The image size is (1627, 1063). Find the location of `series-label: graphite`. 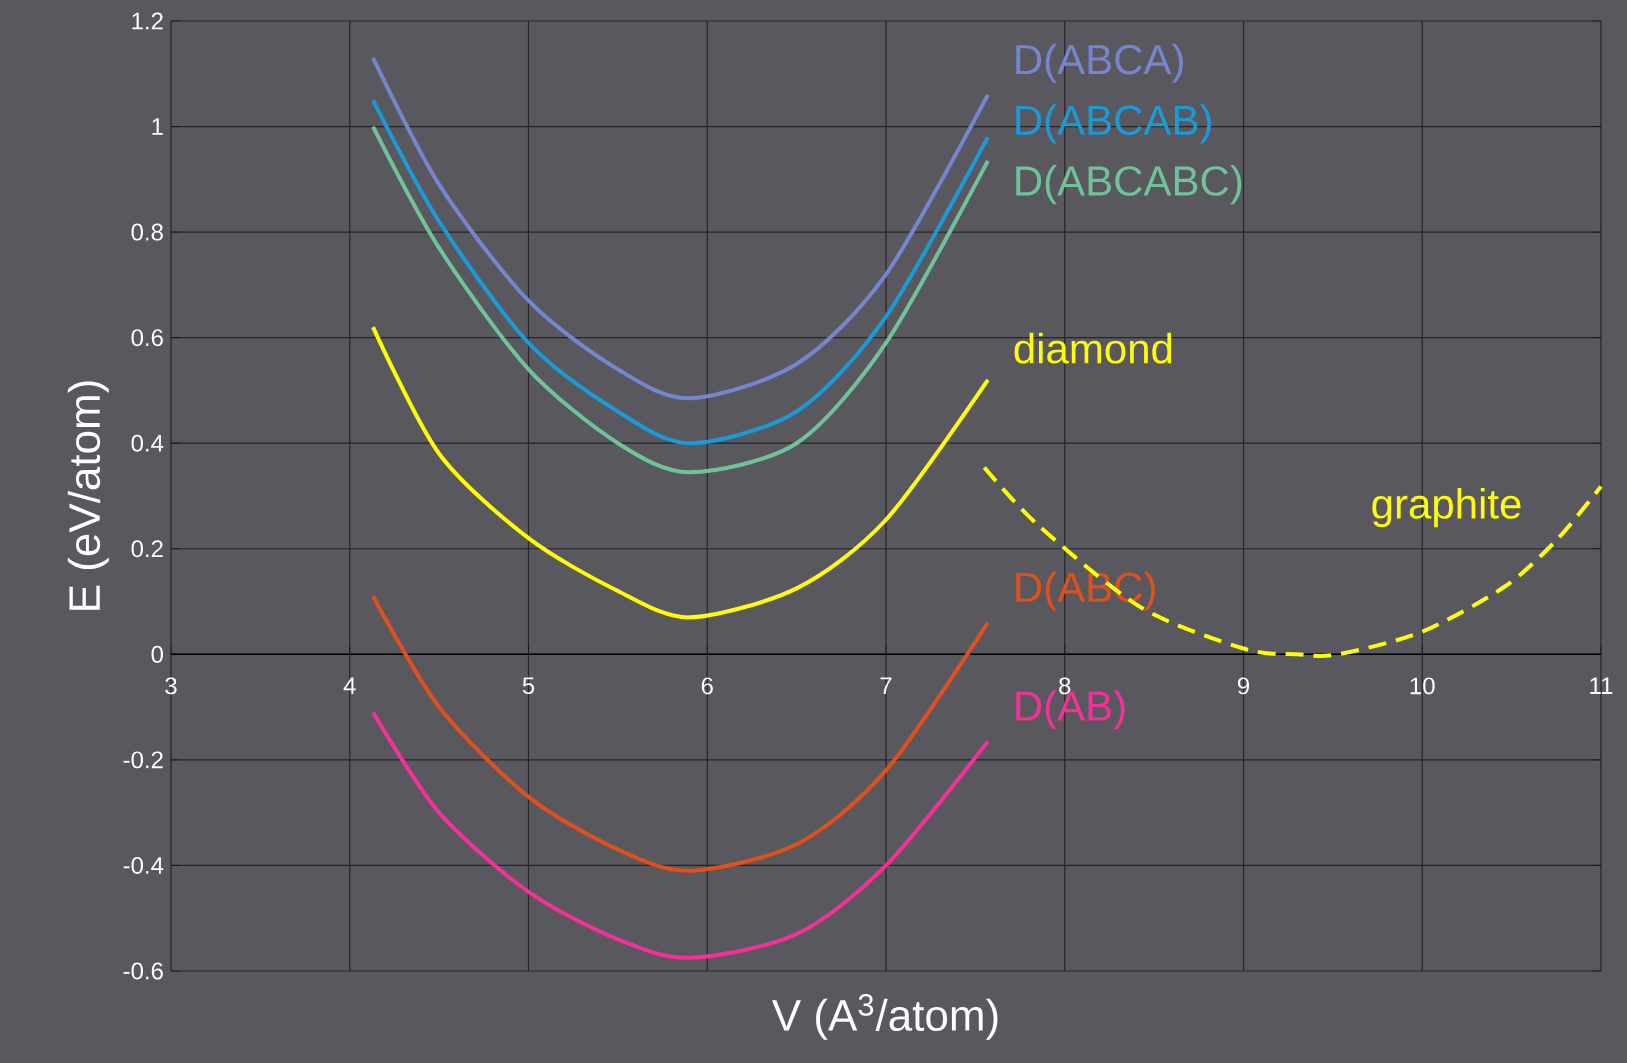

series-label: graphite is located at coordinates (1446, 508).